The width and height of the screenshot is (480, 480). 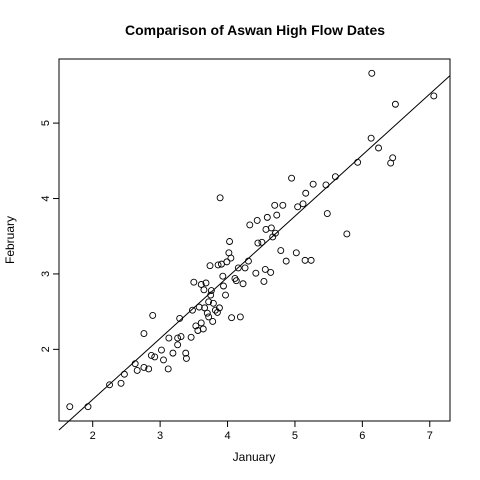 What do you see at coordinates (46, 198) in the screenshot?
I see `y-tick-label-2: 4` at bounding box center [46, 198].